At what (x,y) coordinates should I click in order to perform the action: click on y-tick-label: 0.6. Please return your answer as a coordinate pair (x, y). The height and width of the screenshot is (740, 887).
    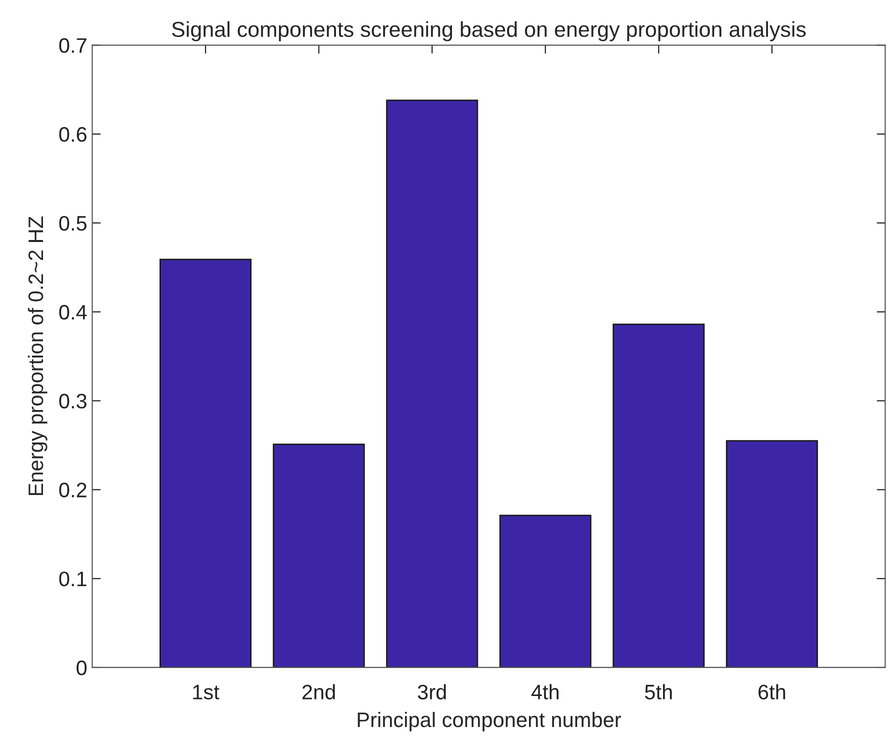
    Looking at the image, I should click on (72, 134).